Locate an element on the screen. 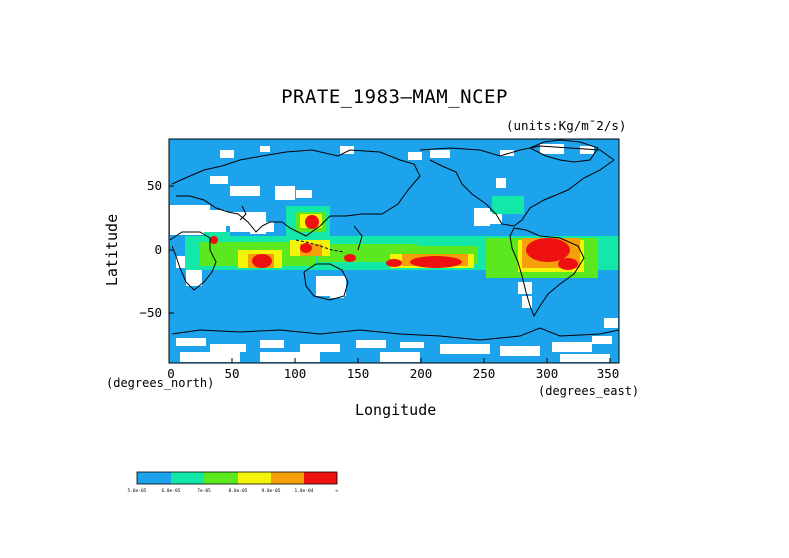  colorbar-label: 1.0e-04 is located at coordinates (304, 491).